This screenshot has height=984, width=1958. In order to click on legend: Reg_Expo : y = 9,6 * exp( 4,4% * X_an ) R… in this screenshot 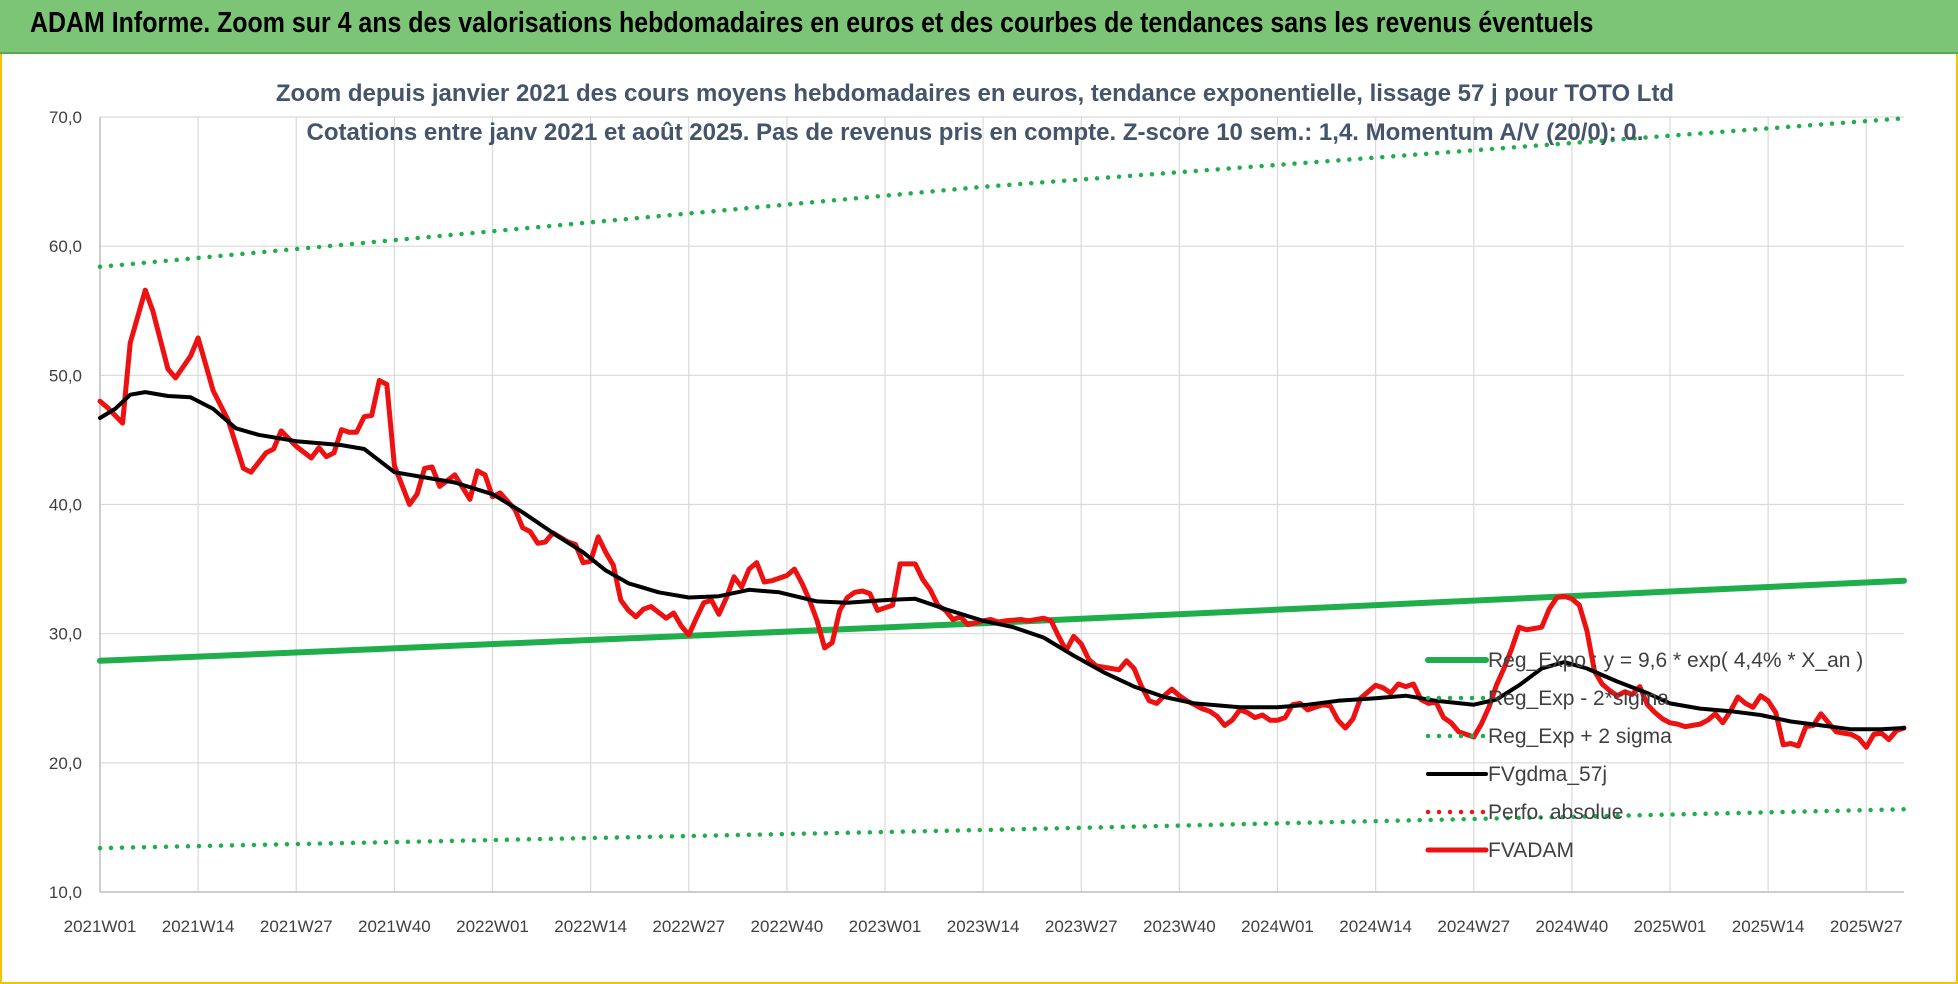, I will do `click(1644, 755)`.